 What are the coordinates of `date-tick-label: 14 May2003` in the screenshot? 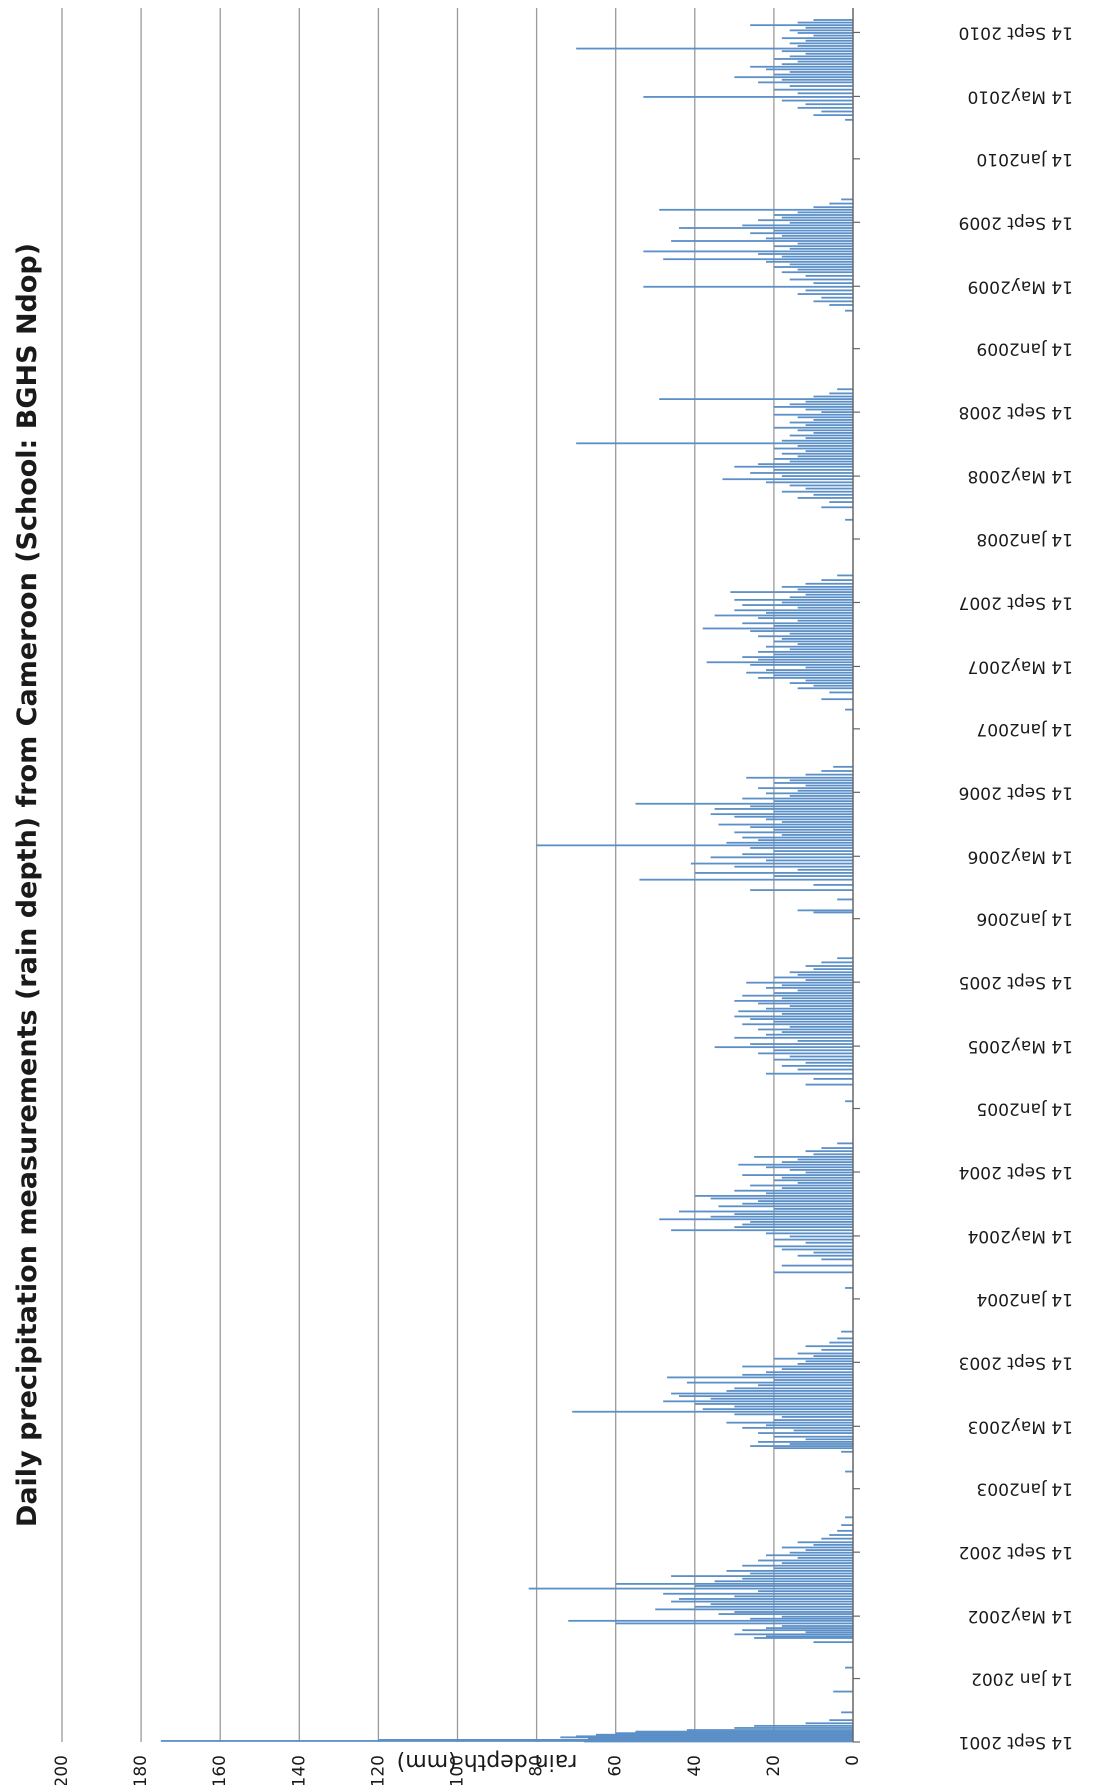 It's located at (1020, 1426).